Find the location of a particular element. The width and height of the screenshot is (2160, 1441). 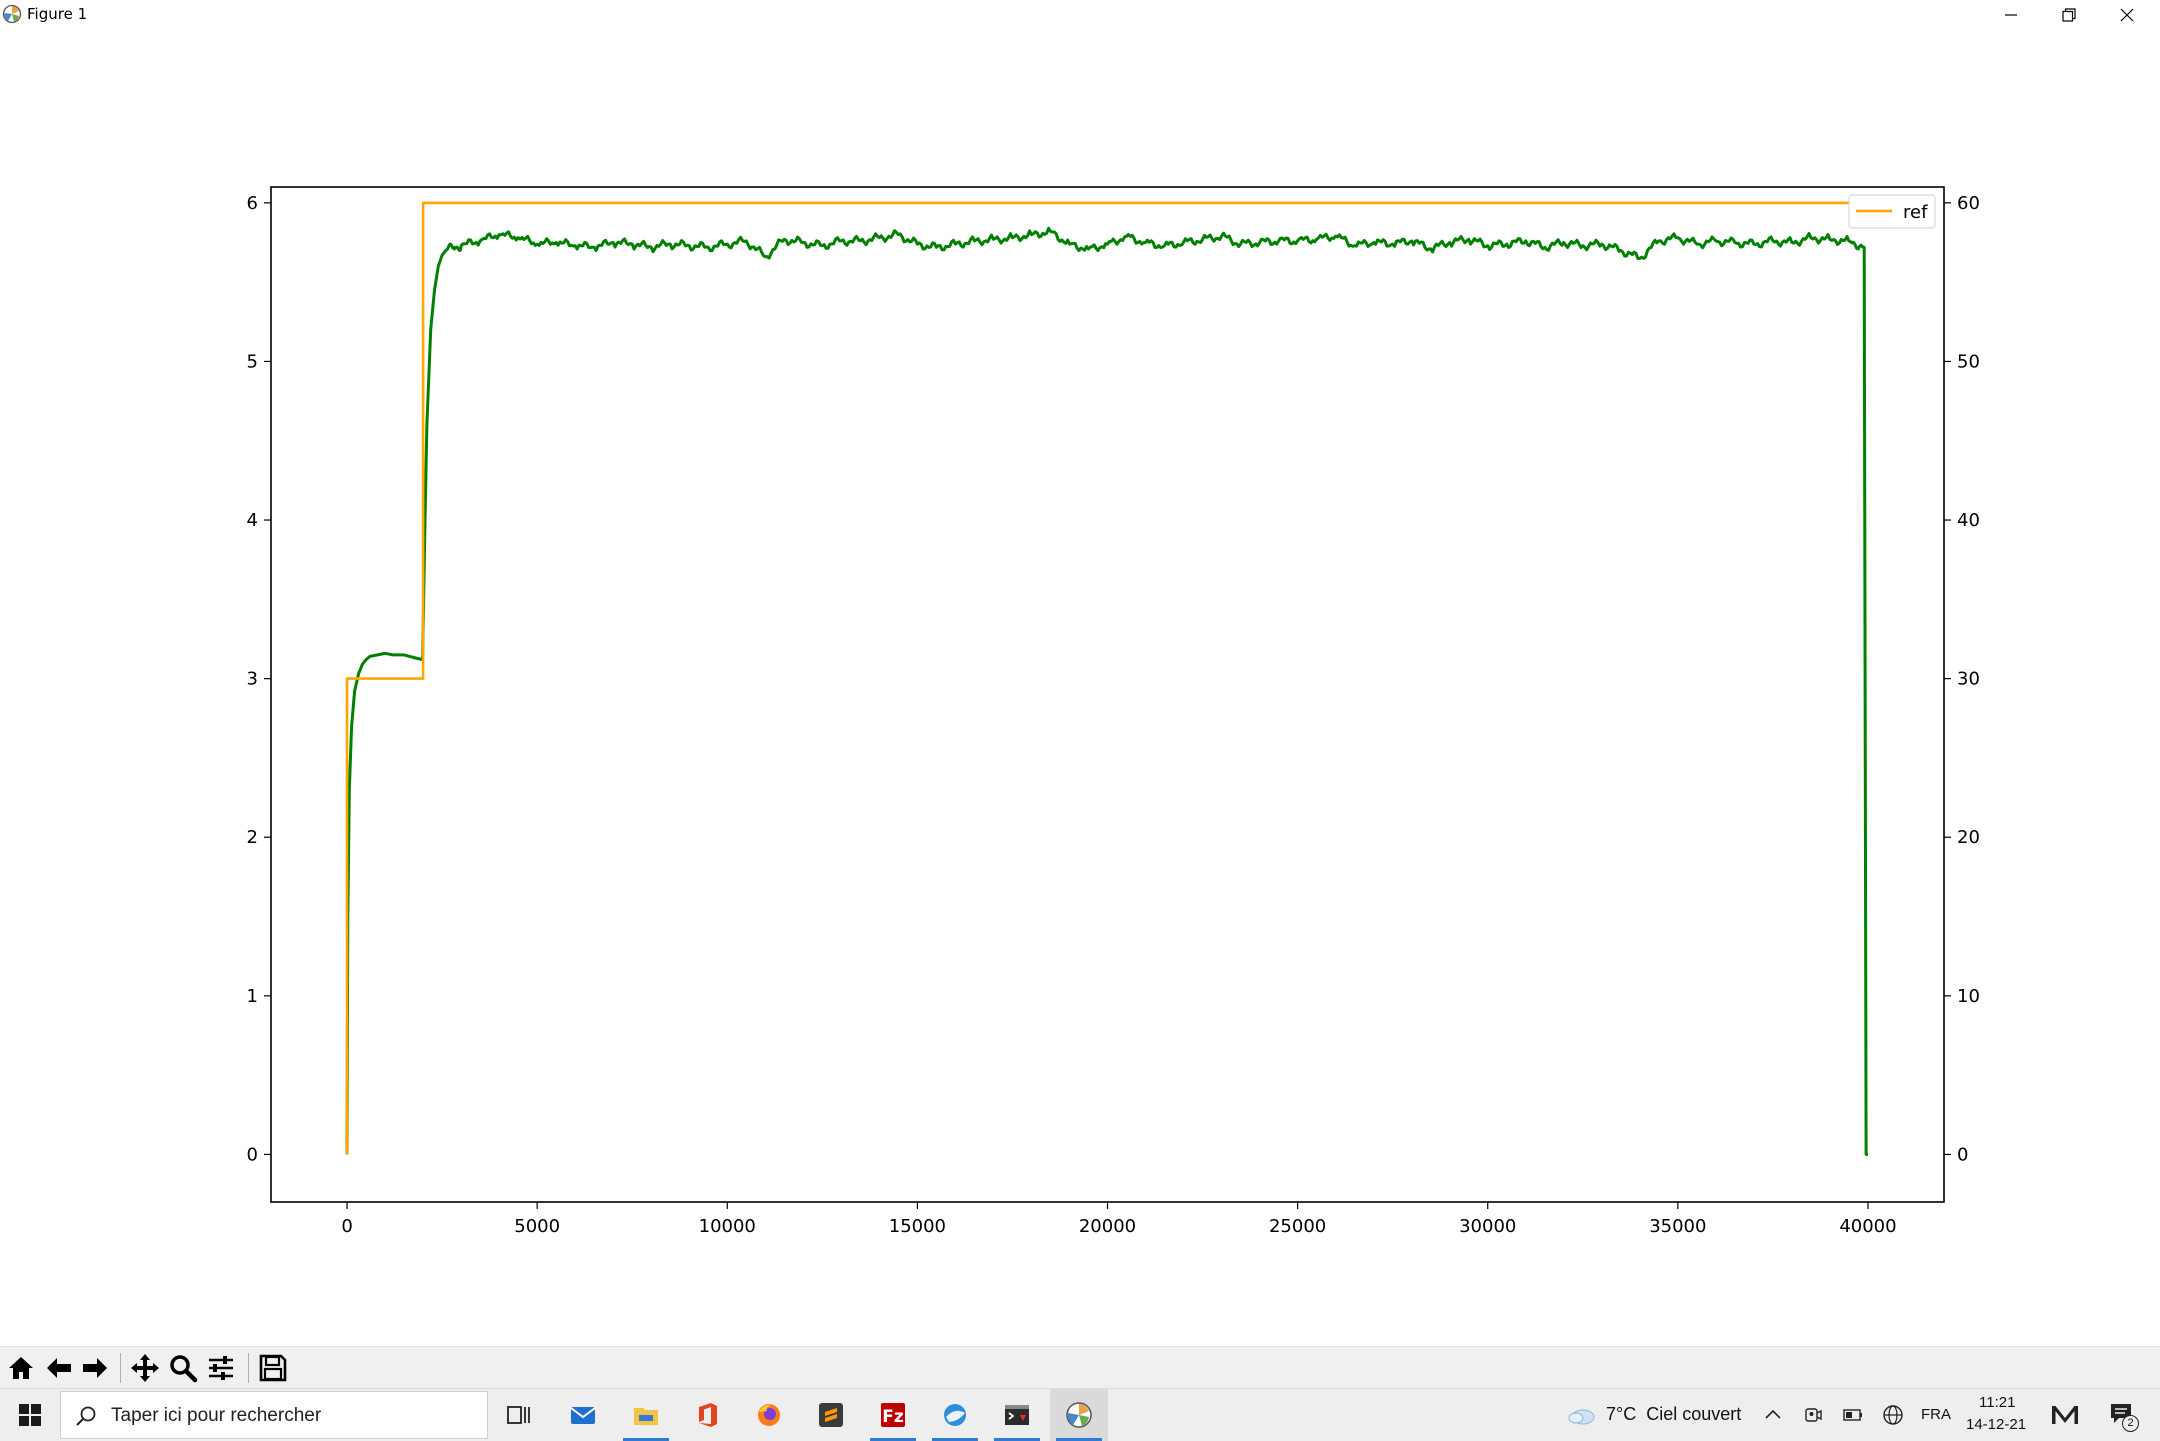

x-tick-label: 0 is located at coordinates (346, 1226).